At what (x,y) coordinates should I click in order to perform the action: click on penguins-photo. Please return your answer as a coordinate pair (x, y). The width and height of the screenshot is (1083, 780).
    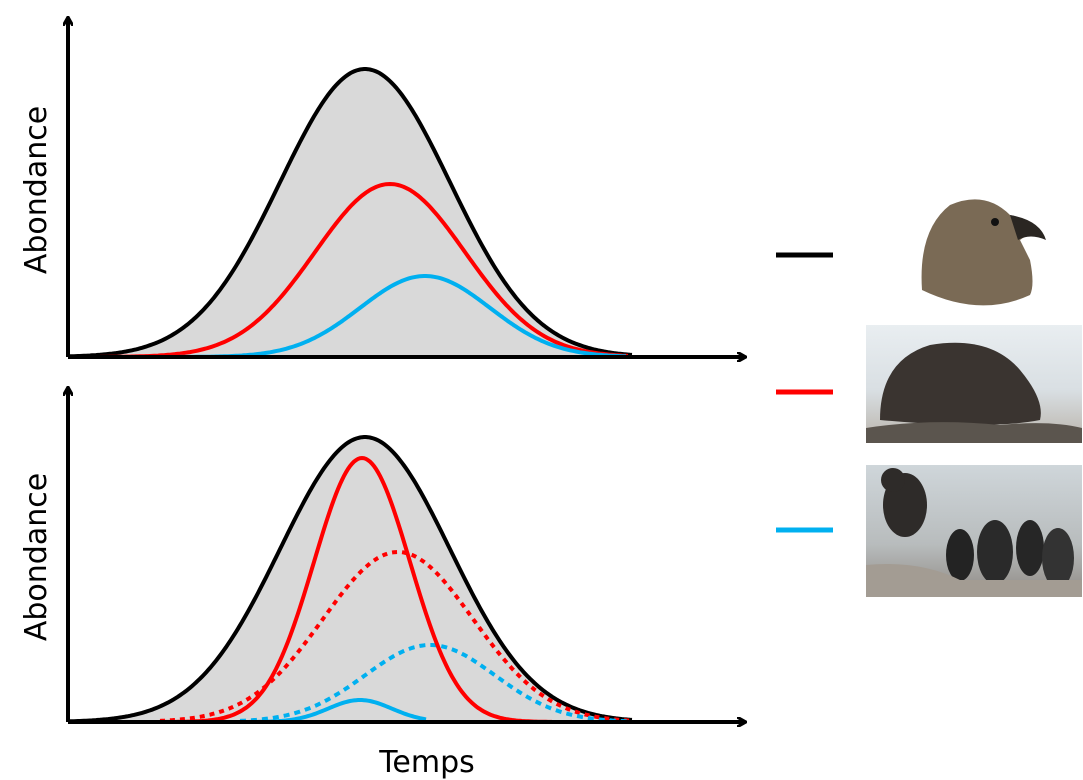
    Looking at the image, I should click on (974, 531).